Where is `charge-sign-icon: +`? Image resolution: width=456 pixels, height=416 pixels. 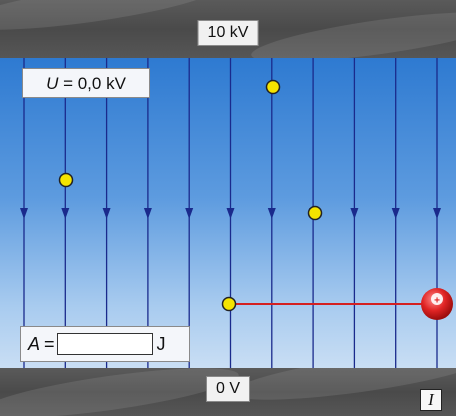
charge-sign-icon: + is located at coordinates (437, 301).